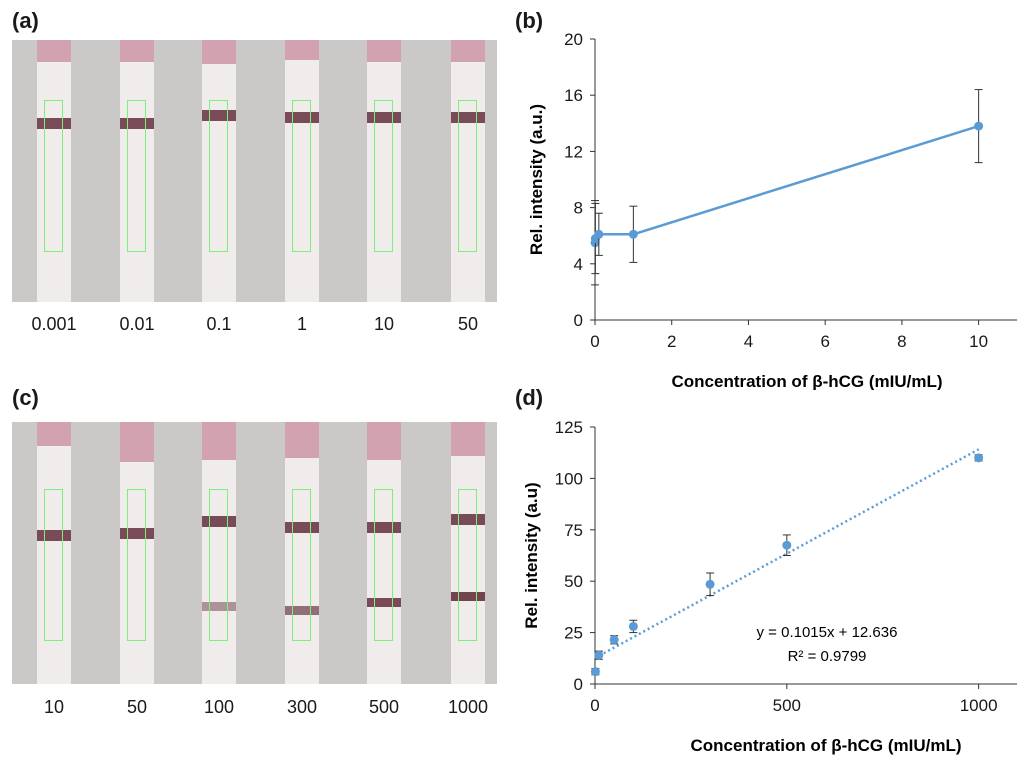  Describe the element at coordinates (827, 632) in the screenshot. I see `trendline-equation: y = 0.1015x + 12.636` at that location.